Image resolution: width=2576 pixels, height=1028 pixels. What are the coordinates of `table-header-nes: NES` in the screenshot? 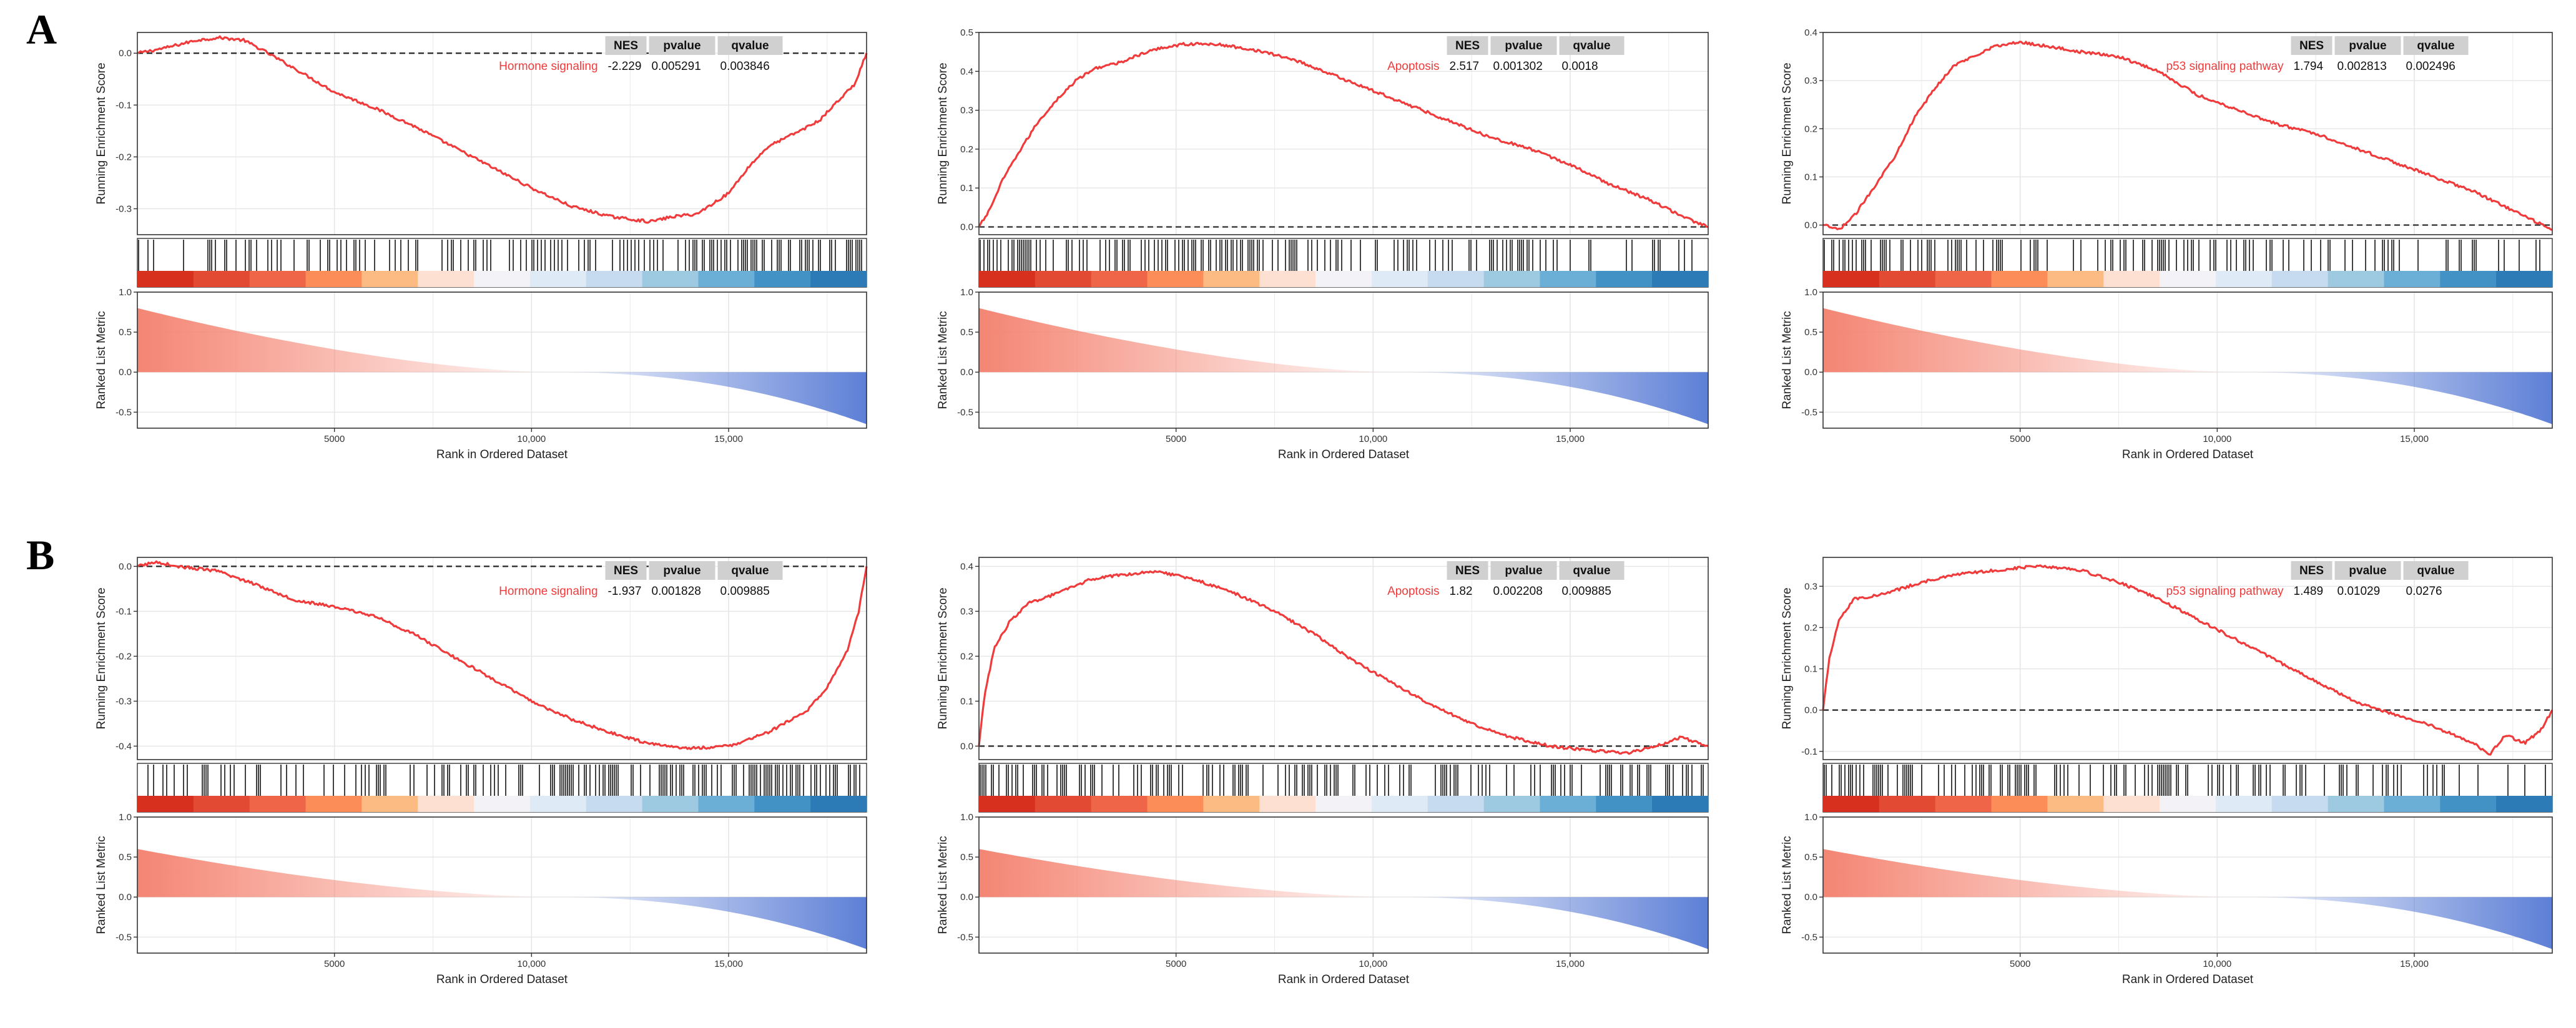 It's located at (1467, 570).